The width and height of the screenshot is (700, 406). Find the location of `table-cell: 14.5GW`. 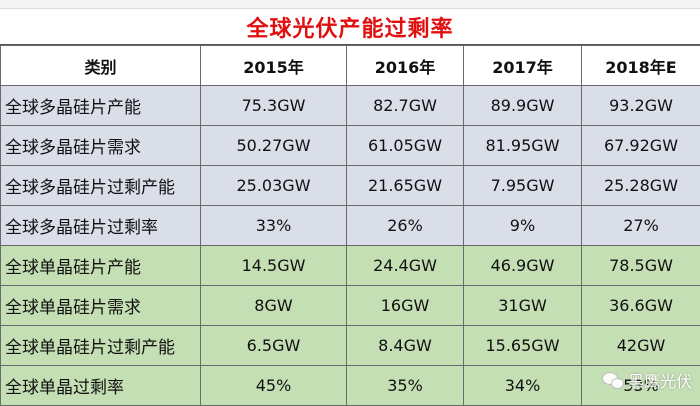

table-cell: 14.5GW is located at coordinates (273, 265).